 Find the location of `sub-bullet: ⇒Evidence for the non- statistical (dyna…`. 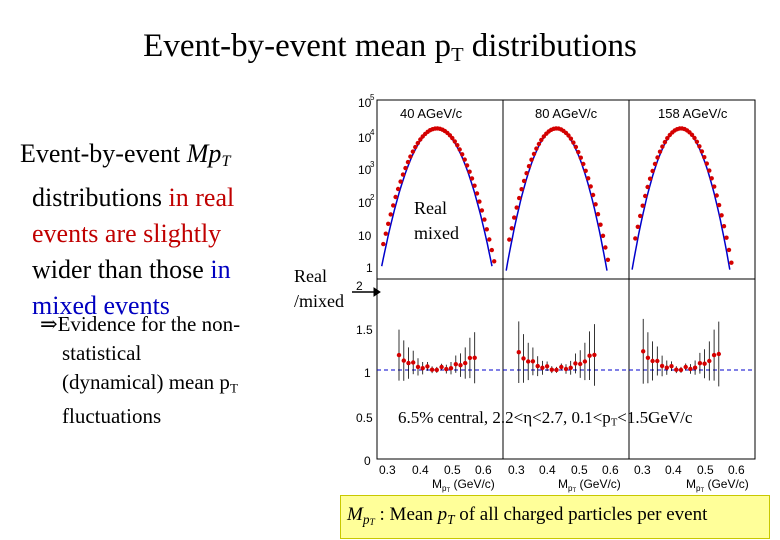

sub-bullet: ⇒Evidence for the non- statistical (dyna… is located at coordinates (140, 370).